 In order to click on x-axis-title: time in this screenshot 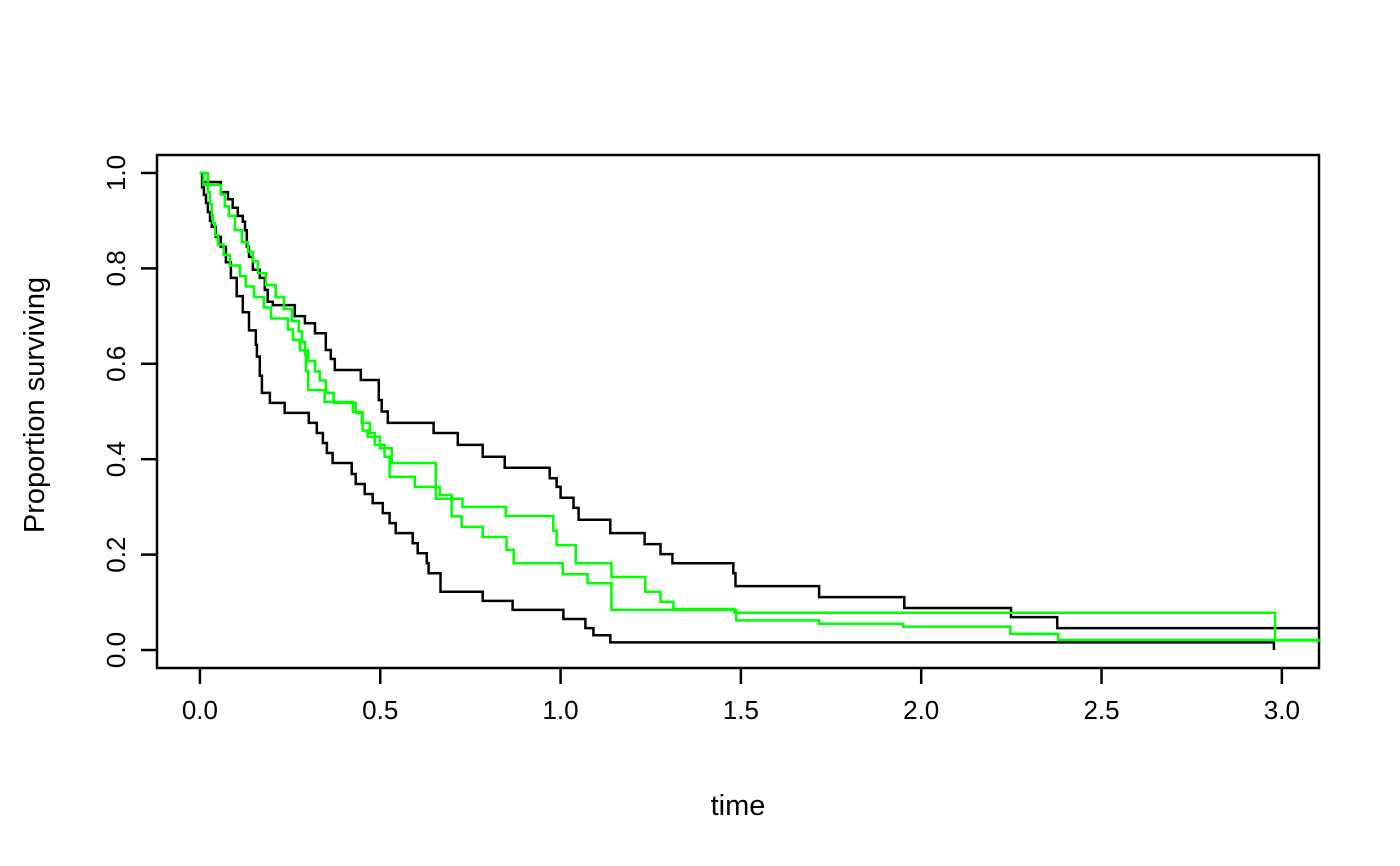, I will do `click(738, 806)`.